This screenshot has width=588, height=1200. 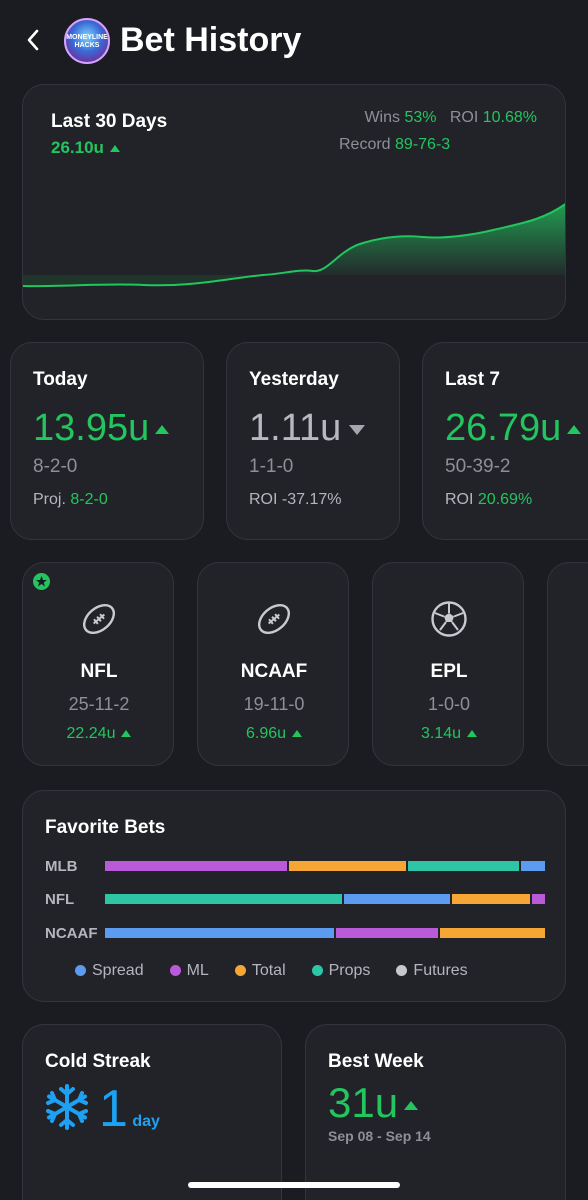 I want to click on best-week-range: Sep 08 - Sep 14, so click(x=379, y=1136).